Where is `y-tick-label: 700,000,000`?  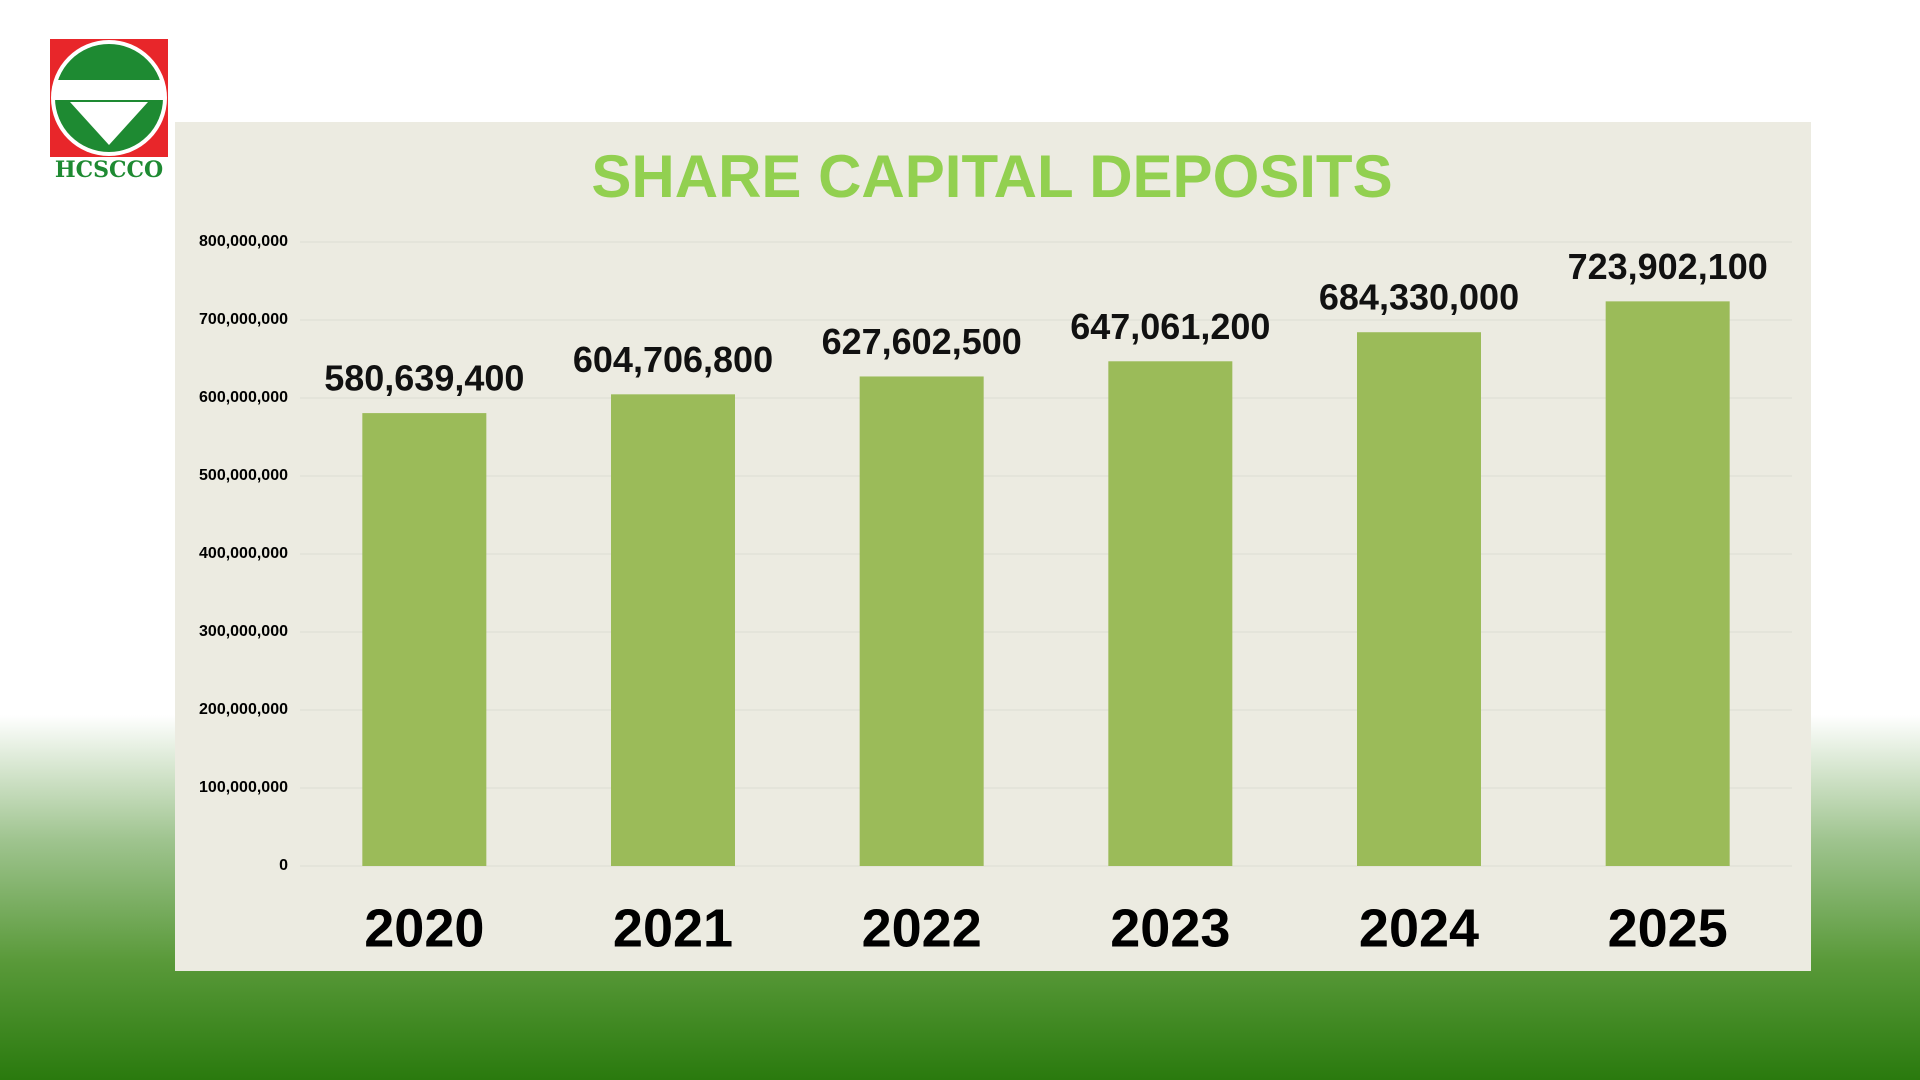
y-tick-label: 700,000,000 is located at coordinates (243, 319).